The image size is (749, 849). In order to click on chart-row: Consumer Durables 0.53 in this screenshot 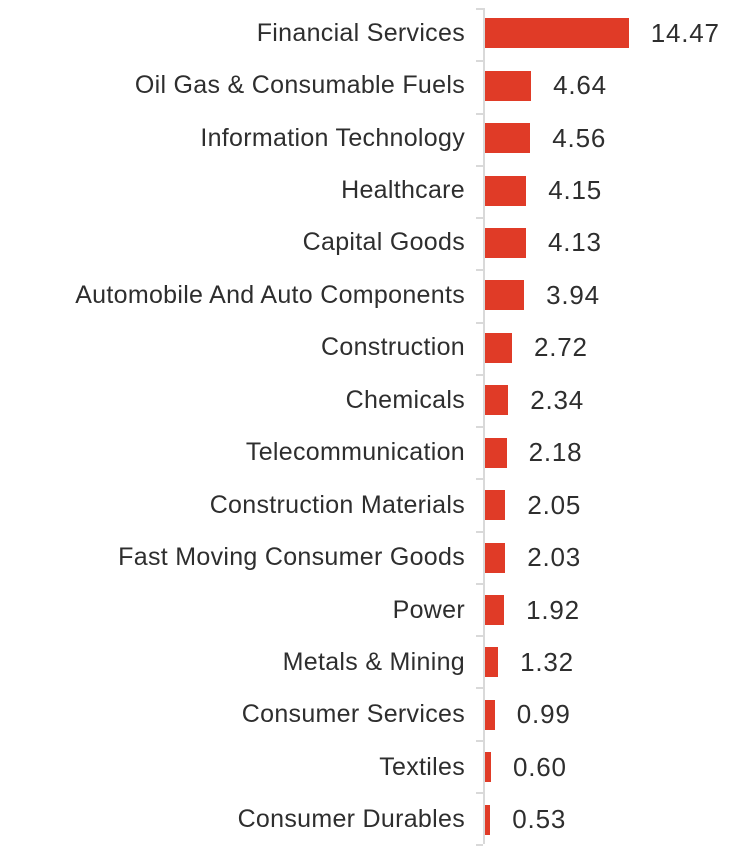, I will do `click(374, 820)`.